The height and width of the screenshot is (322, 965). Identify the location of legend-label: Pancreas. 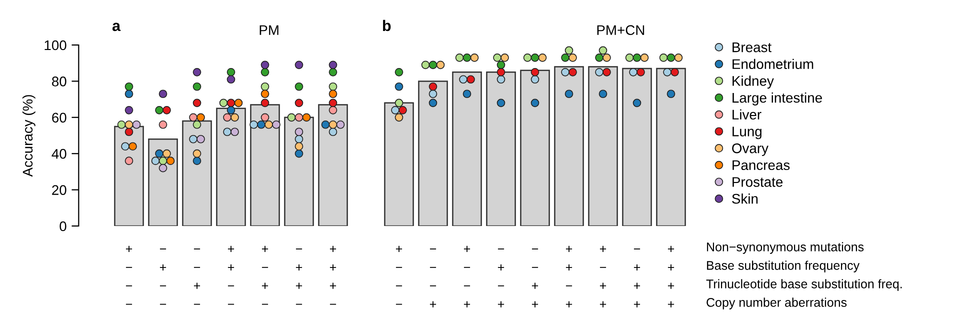
(761, 165).